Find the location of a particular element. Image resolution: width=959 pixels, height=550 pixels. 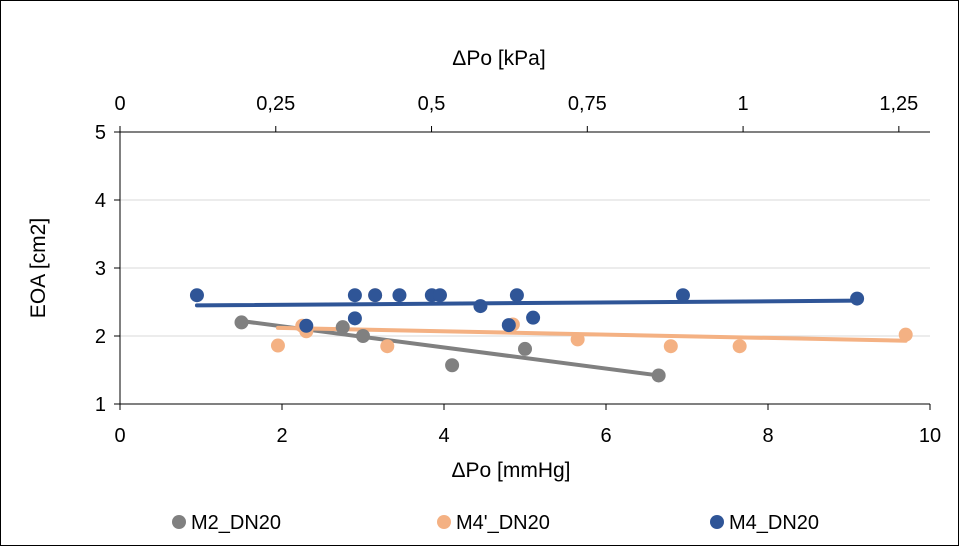

x-tick-label: 0 is located at coordinates (119, 436).